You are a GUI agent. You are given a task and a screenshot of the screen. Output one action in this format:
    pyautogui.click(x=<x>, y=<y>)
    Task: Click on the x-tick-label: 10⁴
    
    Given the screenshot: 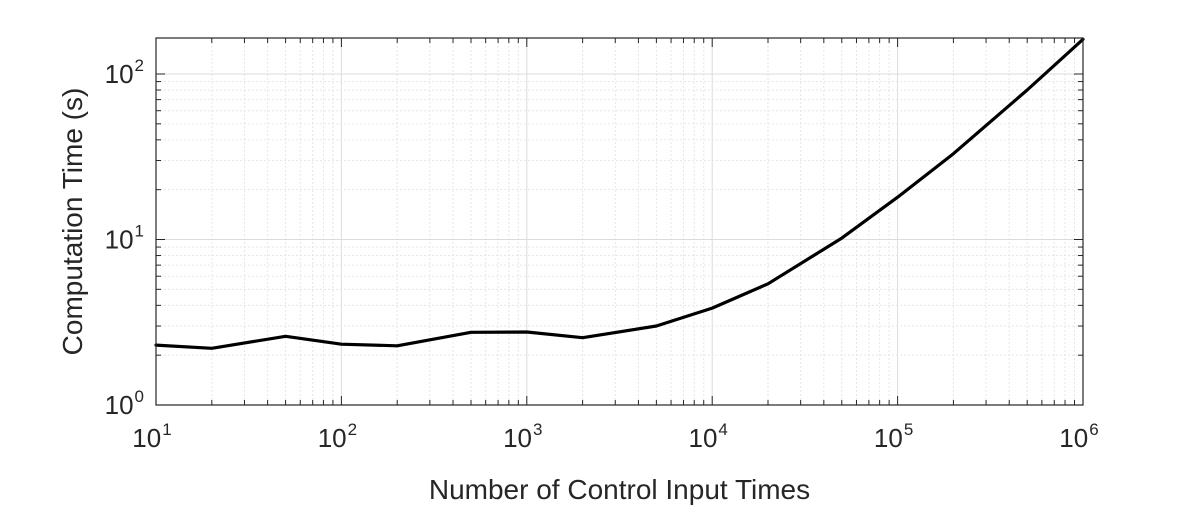 What is the action you would take?
    pyautogui.click(x=708, y=436)
    